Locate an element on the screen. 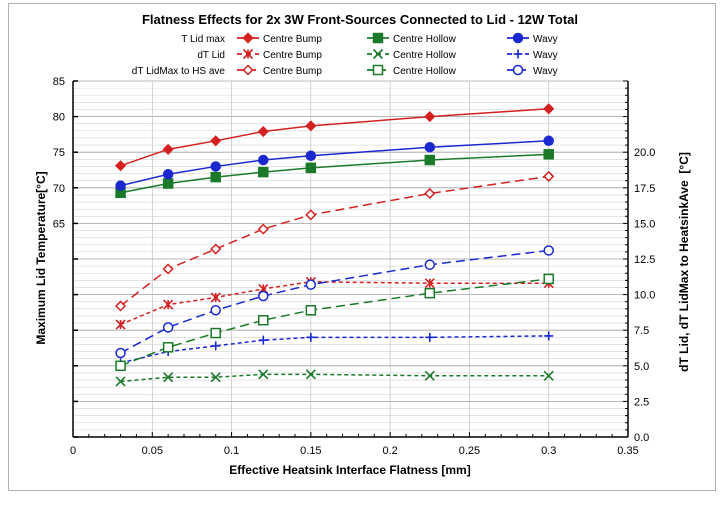 The height and width of the screenshot is (524, 726). x-tick-label: 0.35 is located at coordinates (627, 451).